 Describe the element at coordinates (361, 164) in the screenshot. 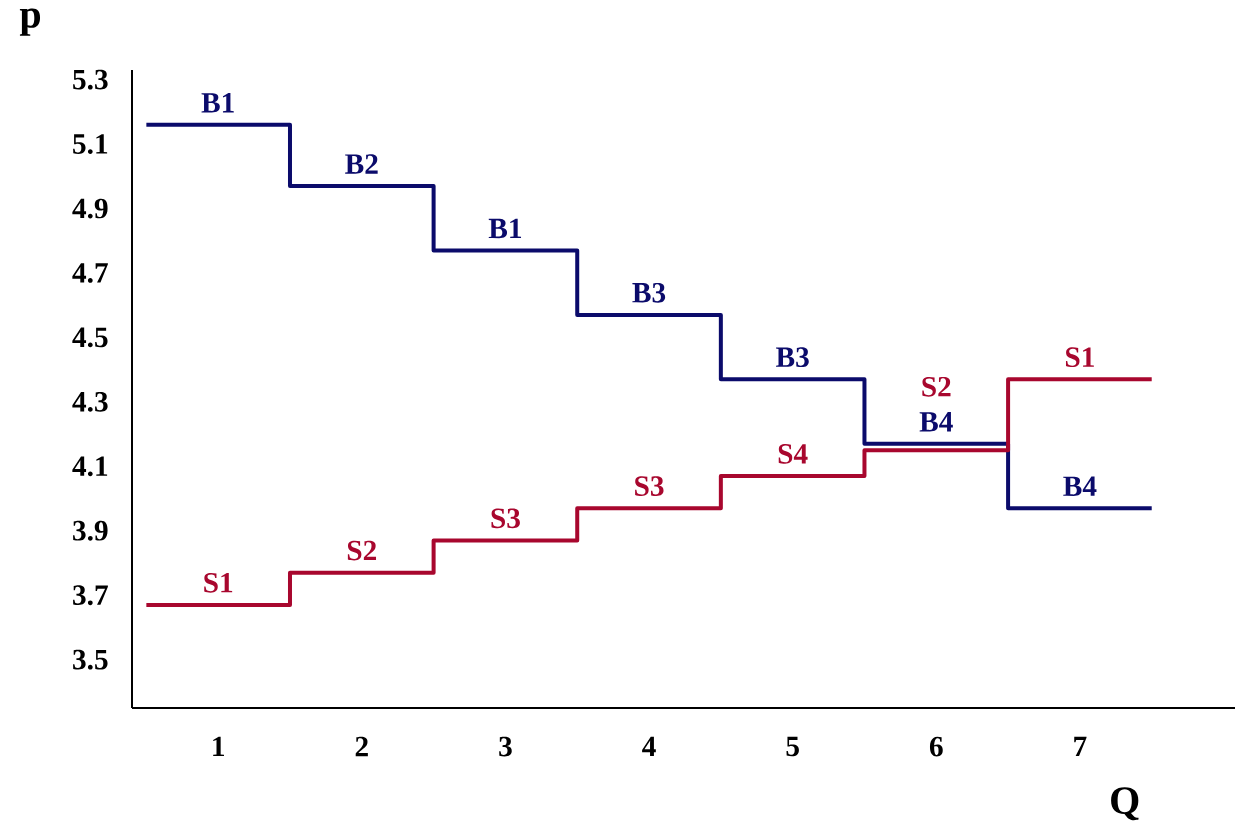

I see `annotation: B2` at that location.